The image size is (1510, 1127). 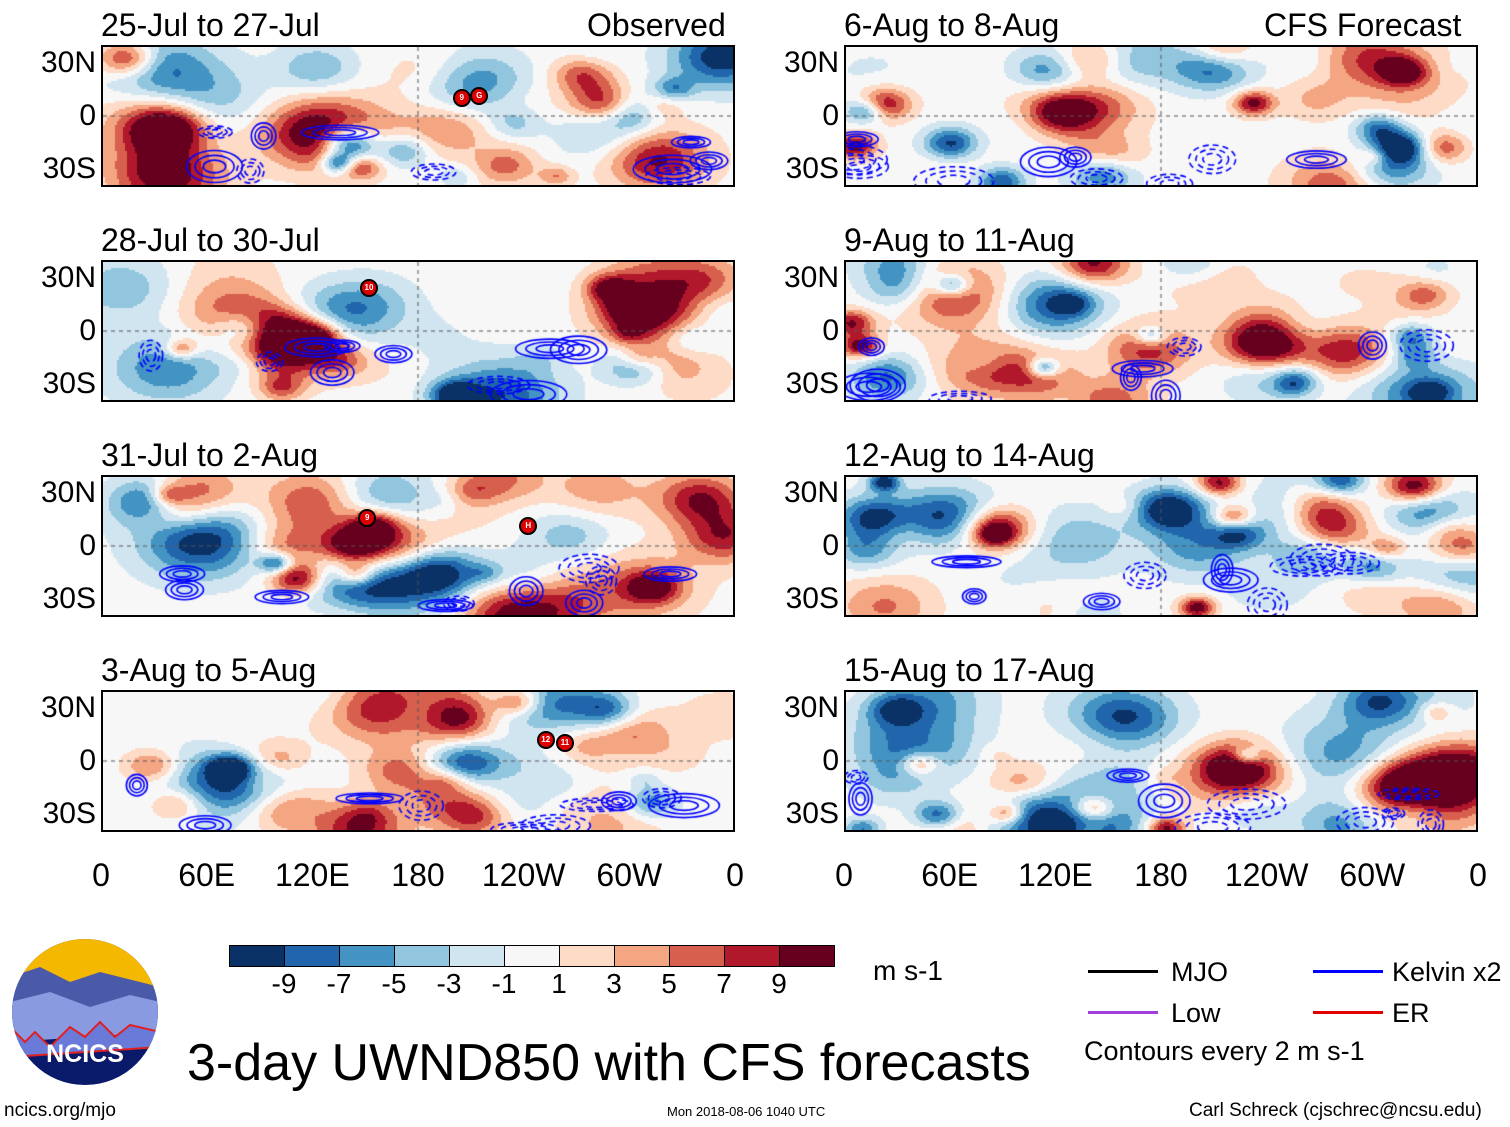 What do you see at coordinates (969, 455) in the screenshot?
I see `panel-title: 12-Aug to 14-Aug` at bounding box center [969, 455].